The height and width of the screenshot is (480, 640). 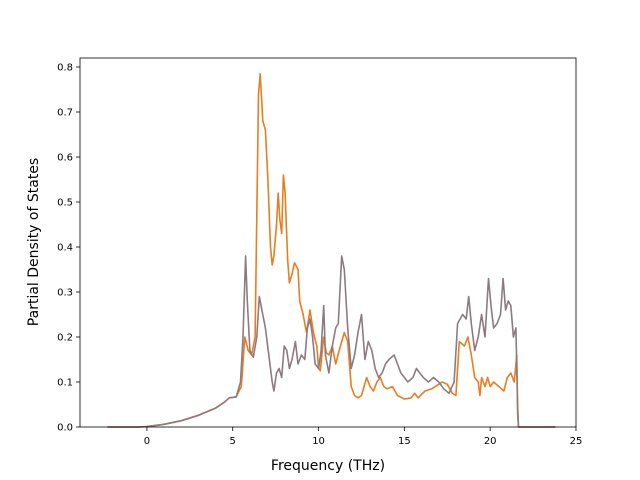 What do you see at coordinates (233, 441) in the screenshot?
I see `x-tick-label: 5` at bounding box center [233, 441].